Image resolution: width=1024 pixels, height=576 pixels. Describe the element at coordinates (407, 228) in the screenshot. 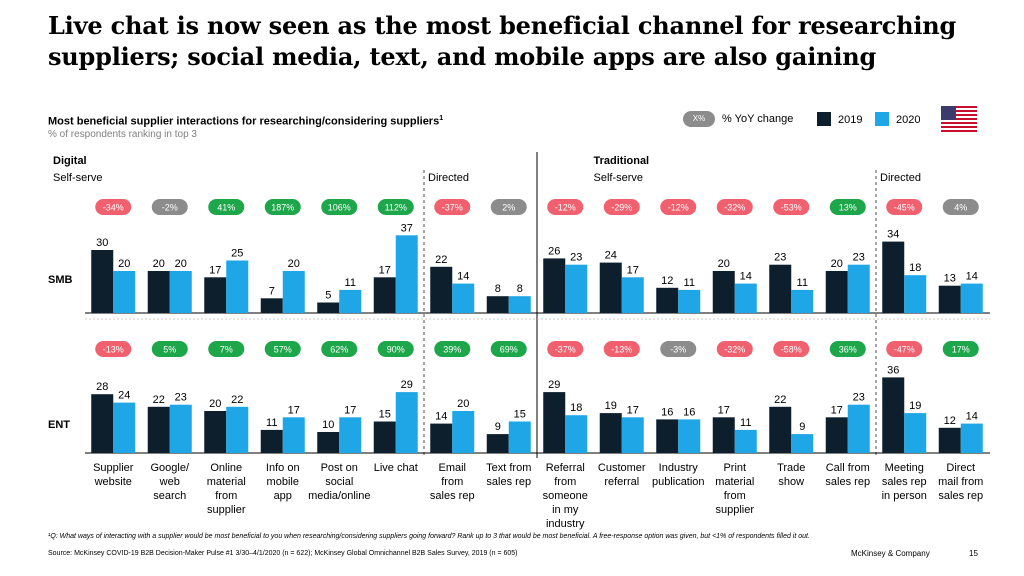

I see `value-label-2020: 37` at that location.